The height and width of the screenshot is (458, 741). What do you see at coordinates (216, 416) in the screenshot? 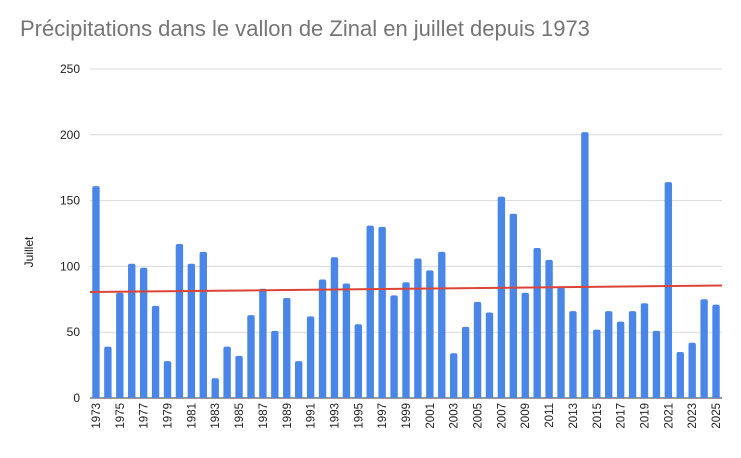
I see `x-tick-label-1983: 1983` at bounding box center [216, 416].